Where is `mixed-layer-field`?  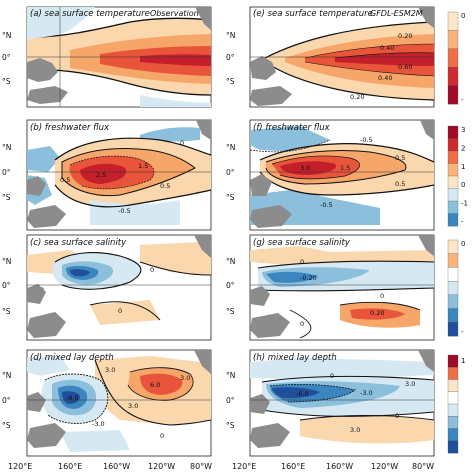
mixed-layer-field is located at coordinates (119, 404).